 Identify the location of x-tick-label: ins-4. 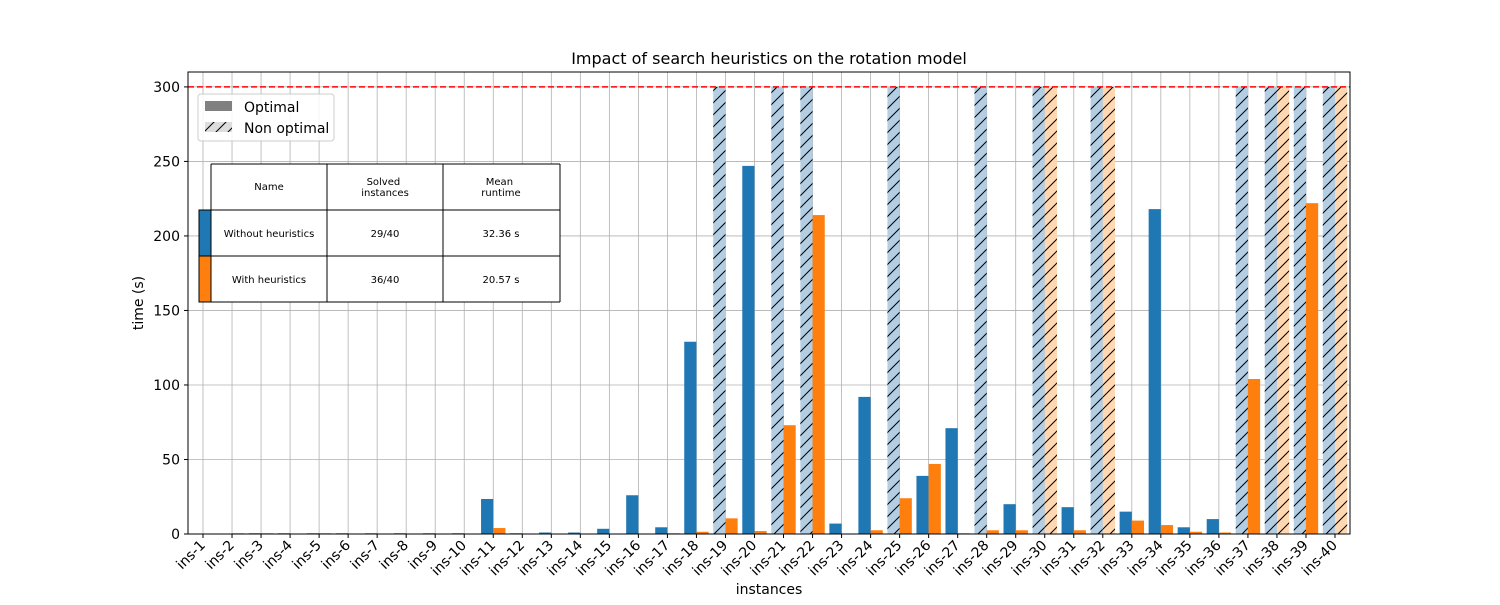
(278, 554).